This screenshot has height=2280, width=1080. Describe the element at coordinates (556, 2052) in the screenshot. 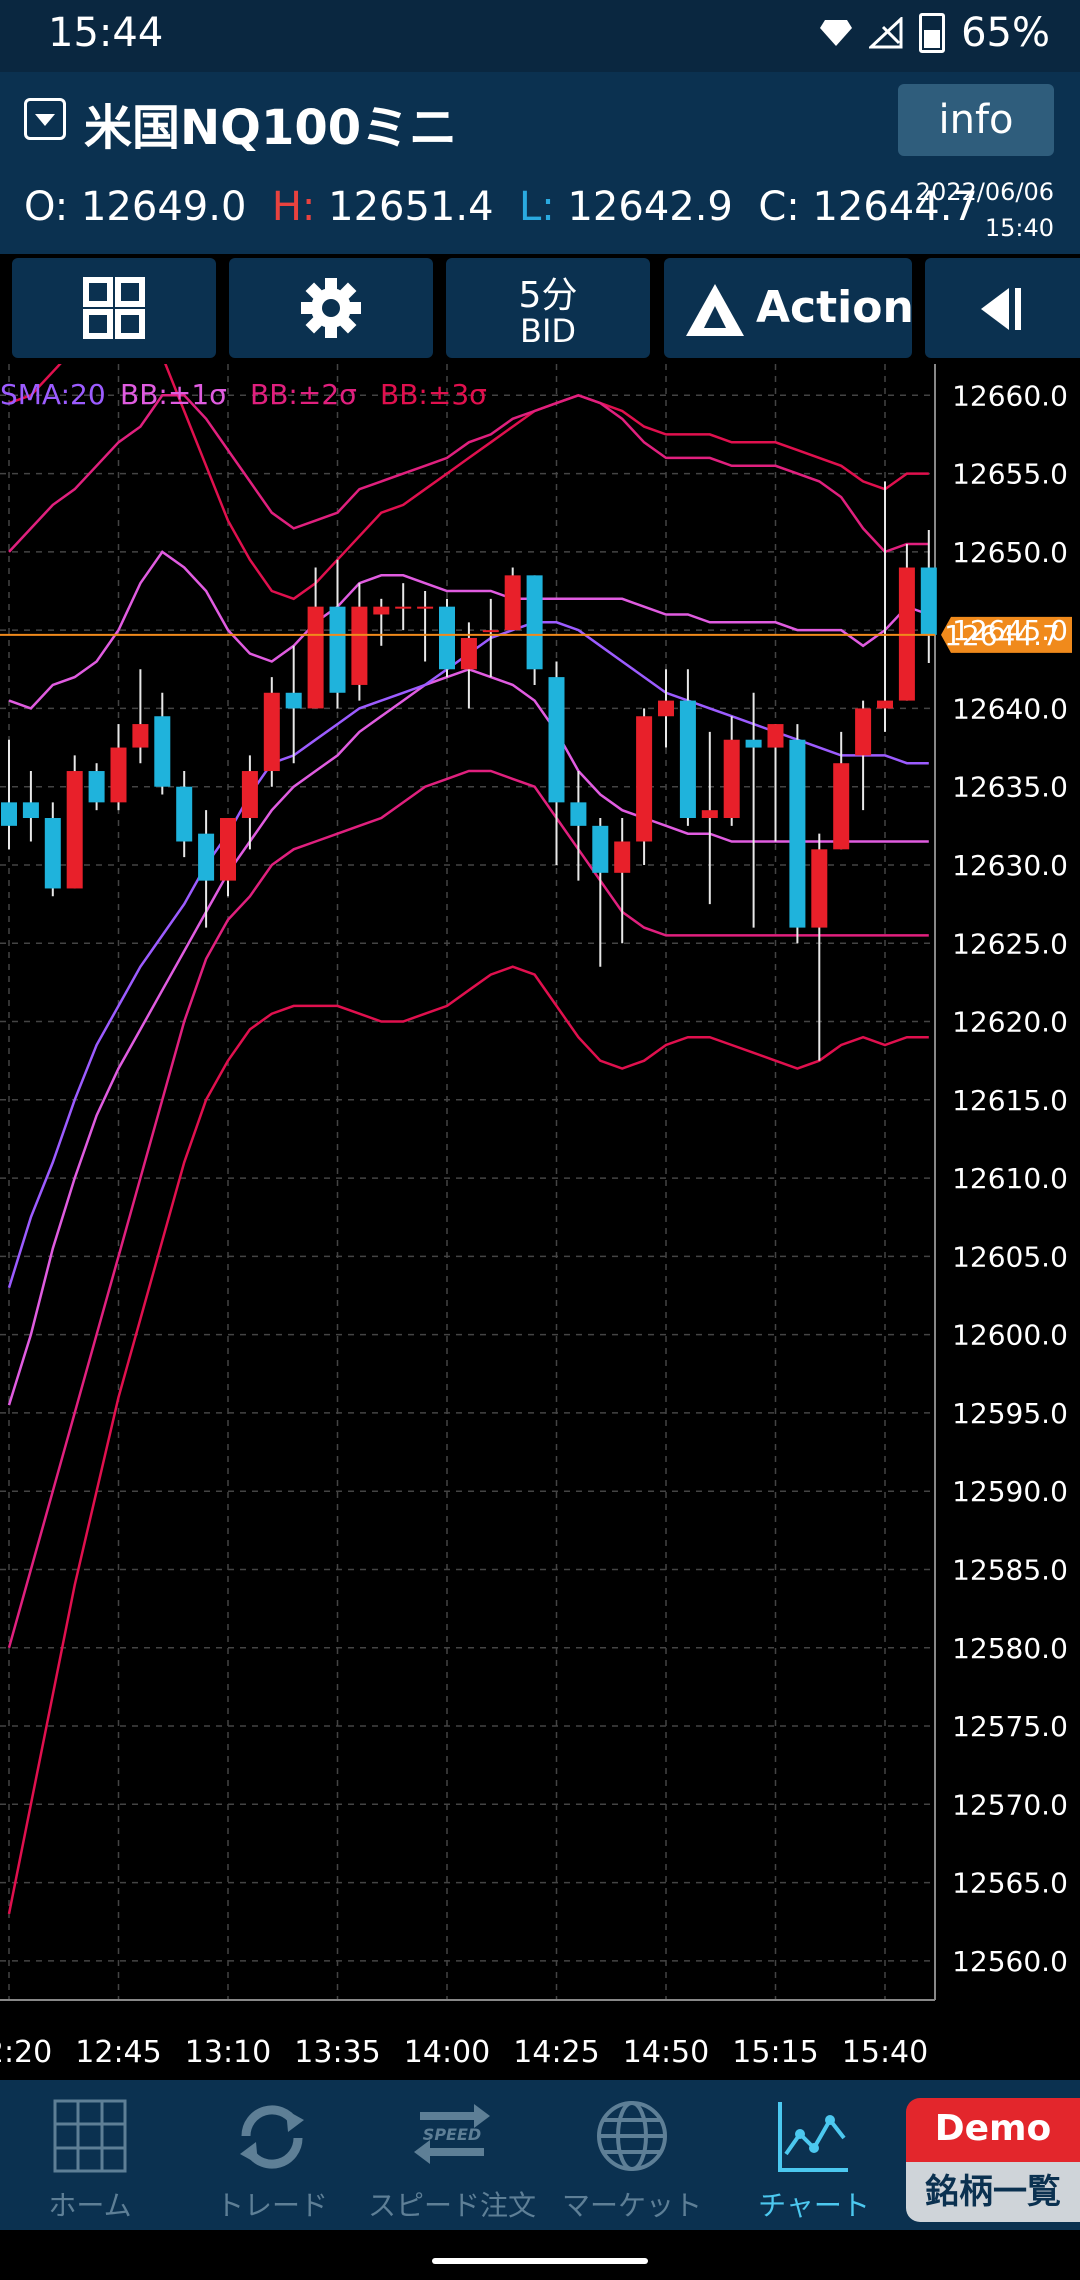

I see `x-tick-label: 14:25` at that location.